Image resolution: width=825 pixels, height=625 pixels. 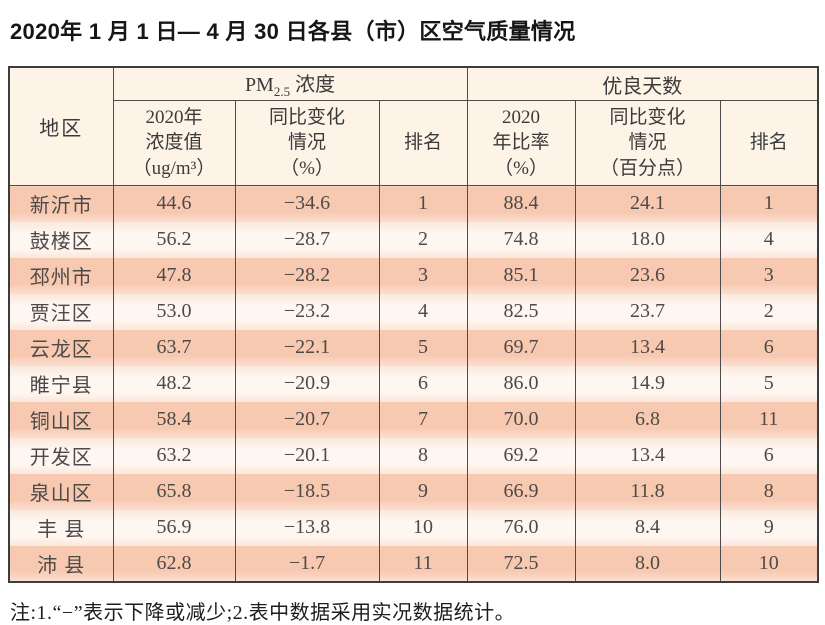 What do you see at coordinates (643, 84) in the screenshot?
I see `col-group-good-days: 优良天数` at bounding box center [643, 84].